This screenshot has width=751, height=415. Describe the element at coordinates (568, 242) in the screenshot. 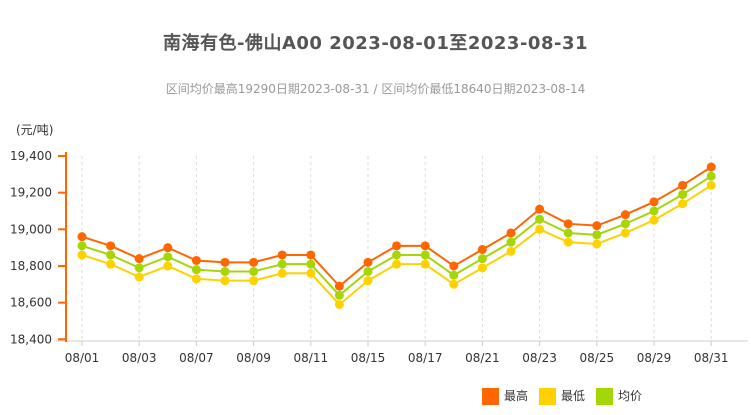

I see `data-point-low-08/24` at that location.